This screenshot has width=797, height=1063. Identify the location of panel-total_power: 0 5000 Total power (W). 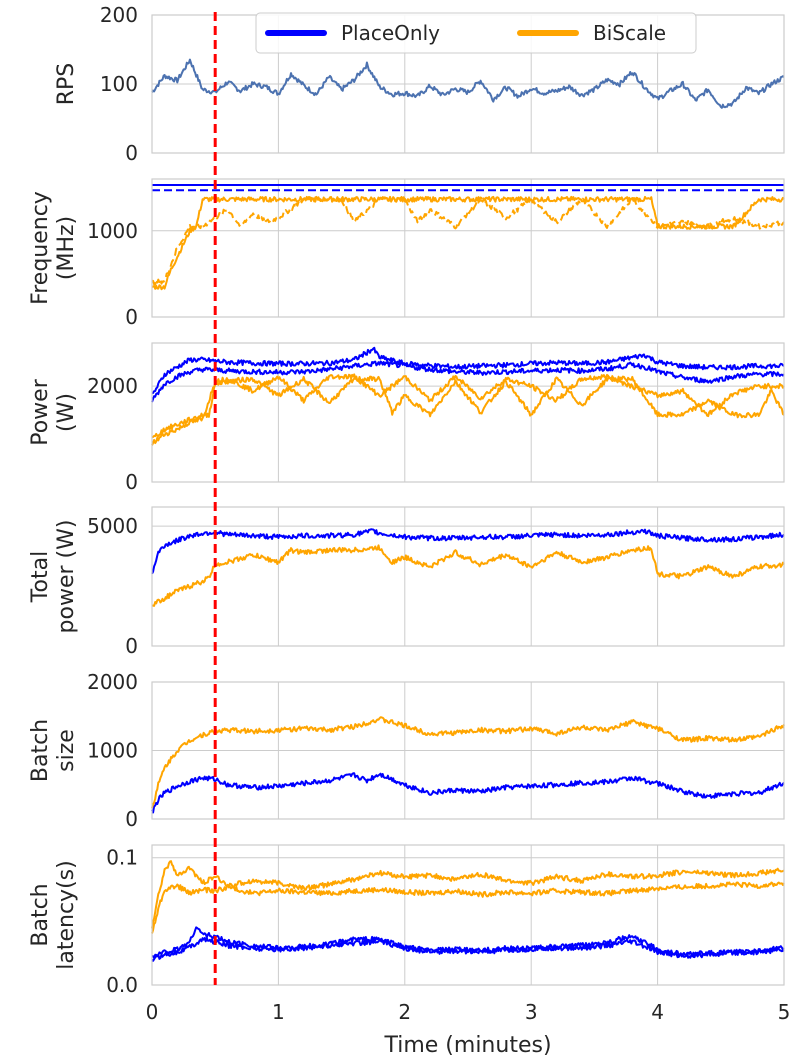
(406, 582).